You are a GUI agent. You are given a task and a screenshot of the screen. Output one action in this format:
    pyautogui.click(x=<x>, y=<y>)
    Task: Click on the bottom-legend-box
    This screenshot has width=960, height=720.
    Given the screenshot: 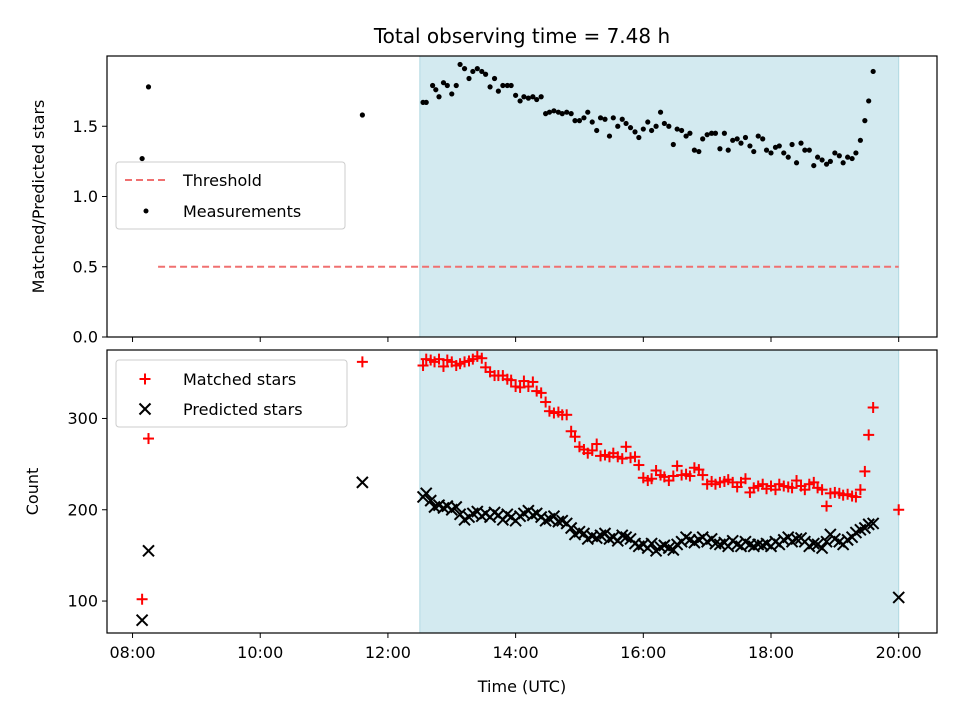 What is the action you would take?
    pyautogui.click(x=231, y=393)
    